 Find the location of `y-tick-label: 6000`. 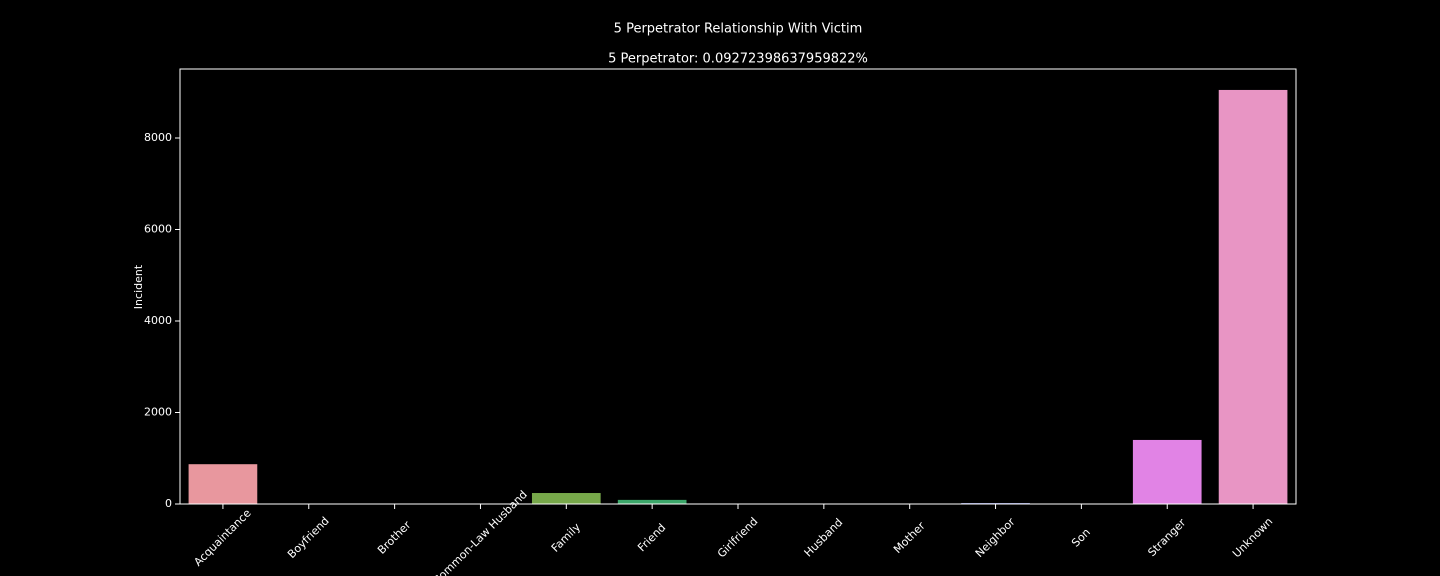

y-tick-label: 6000 is located at coordinates (158, 228).